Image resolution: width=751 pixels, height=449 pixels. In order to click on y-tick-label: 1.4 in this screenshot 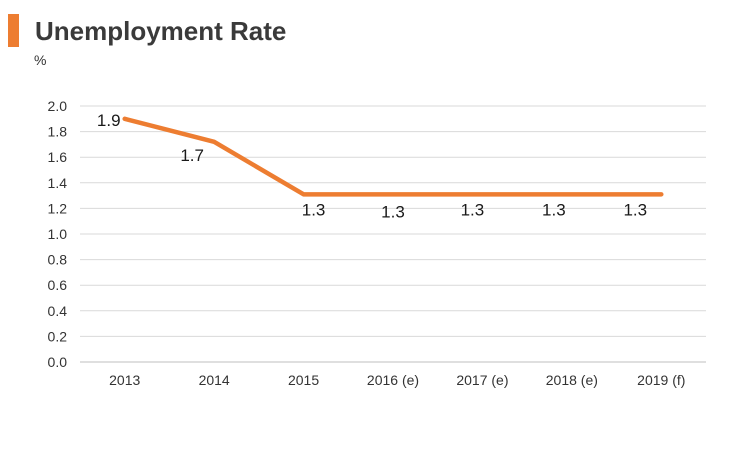, I will do `click(58, 183)`.